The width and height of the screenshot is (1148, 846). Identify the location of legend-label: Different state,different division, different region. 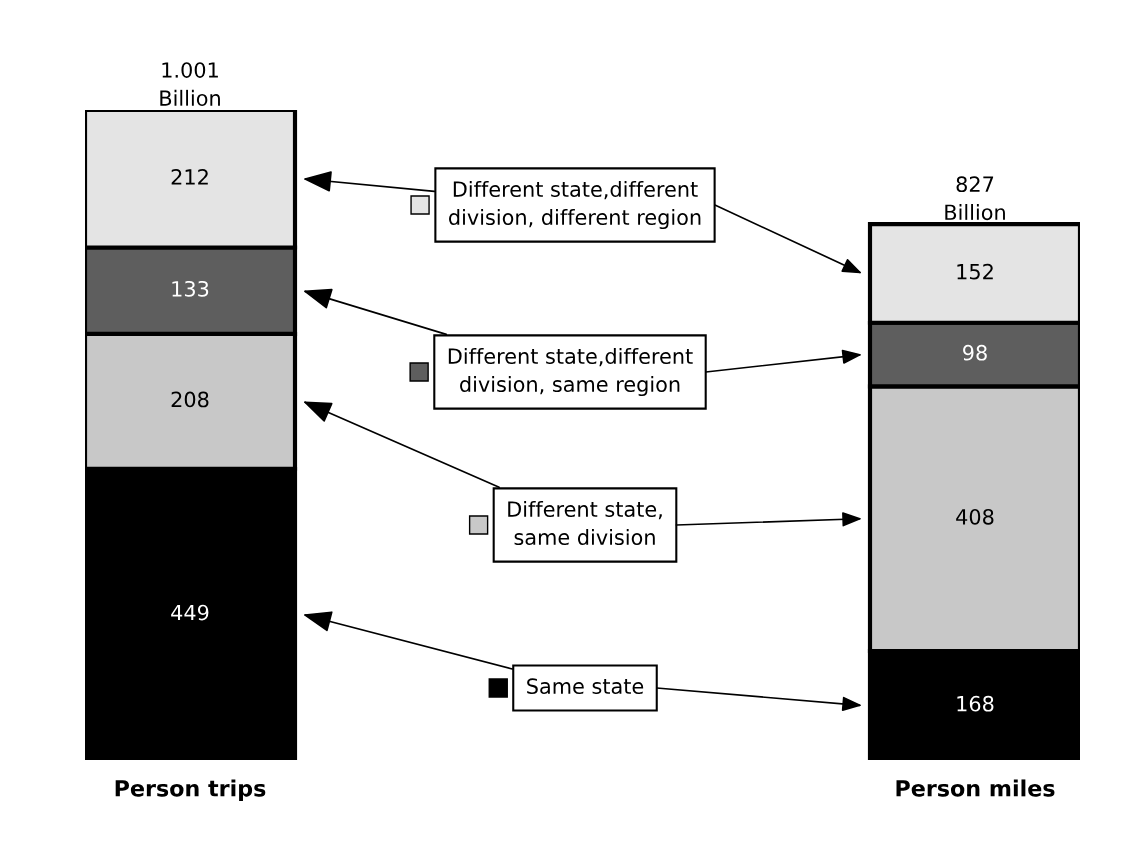
(575, 205).